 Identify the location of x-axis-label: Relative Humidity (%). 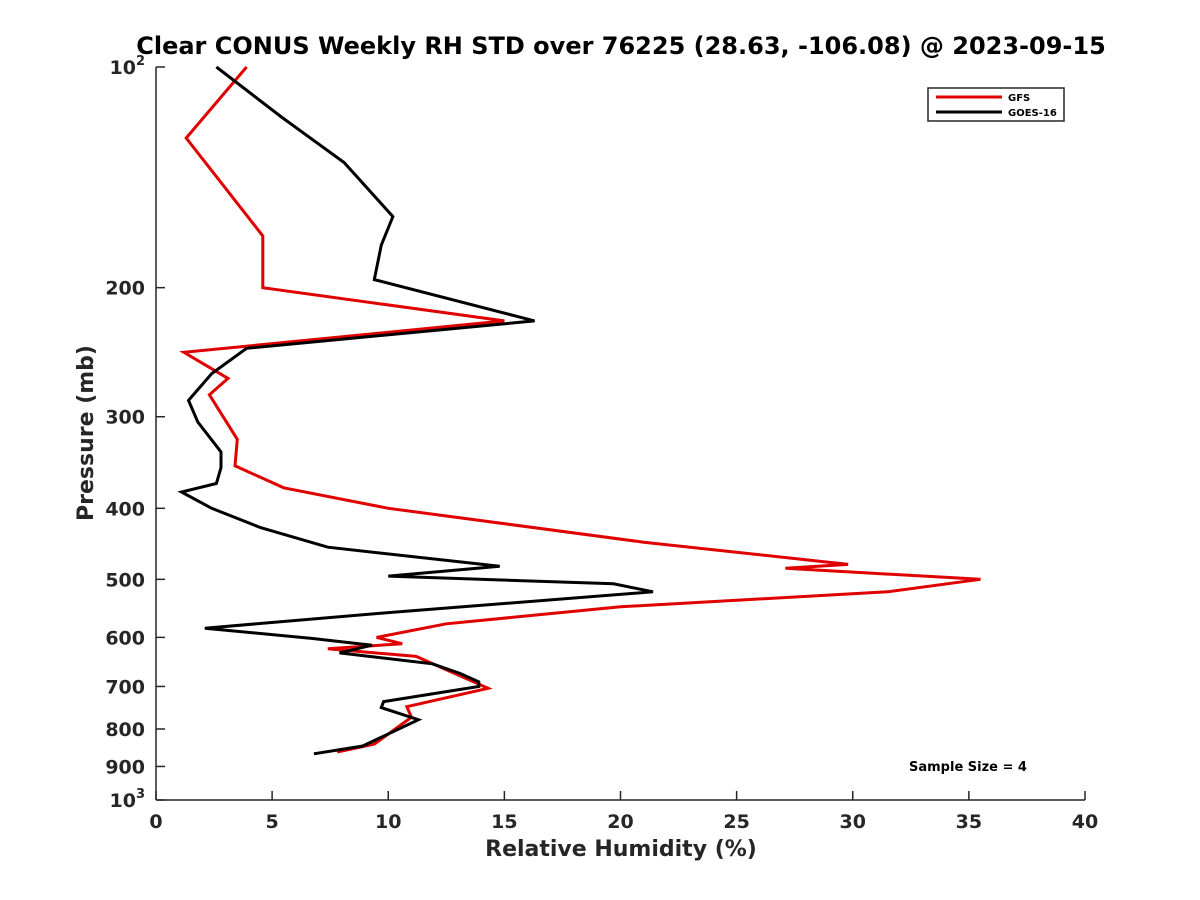
(621, 849).